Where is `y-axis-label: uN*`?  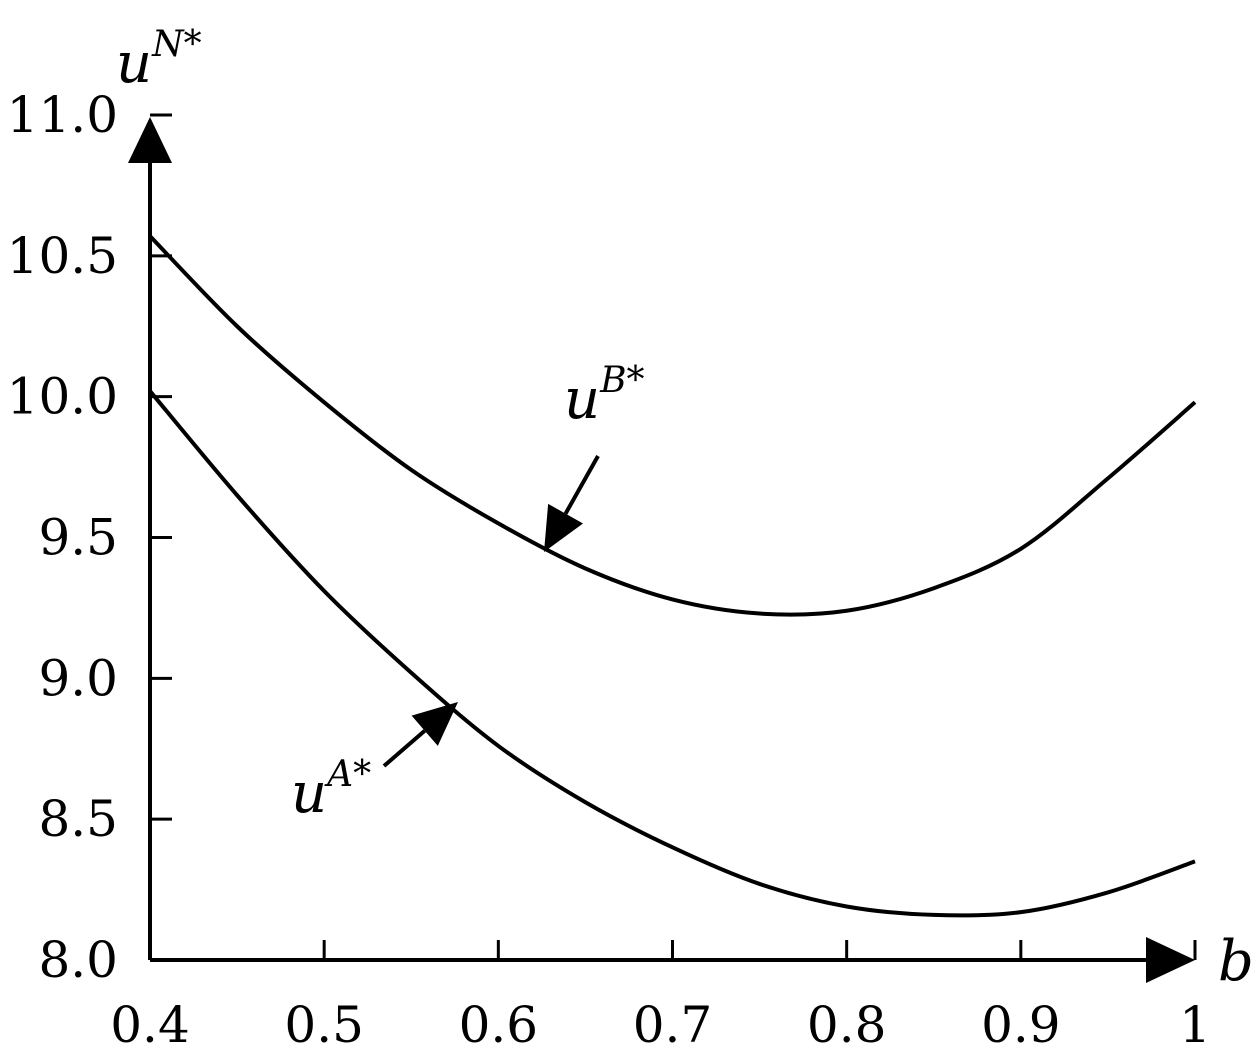
y-axis-label: uN* is located at coordinates (159, 60).